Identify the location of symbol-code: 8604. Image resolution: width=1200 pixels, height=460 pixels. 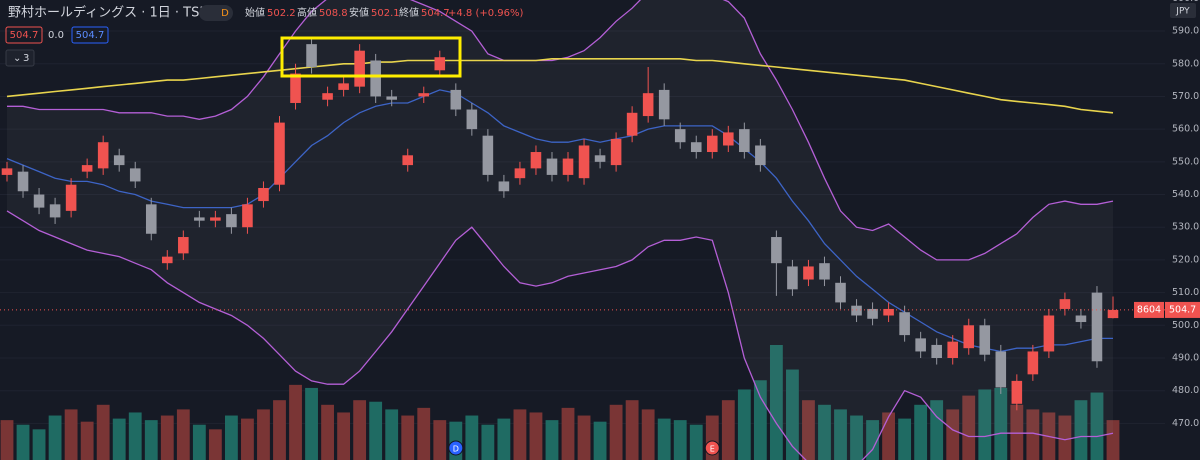
(1149, 309).